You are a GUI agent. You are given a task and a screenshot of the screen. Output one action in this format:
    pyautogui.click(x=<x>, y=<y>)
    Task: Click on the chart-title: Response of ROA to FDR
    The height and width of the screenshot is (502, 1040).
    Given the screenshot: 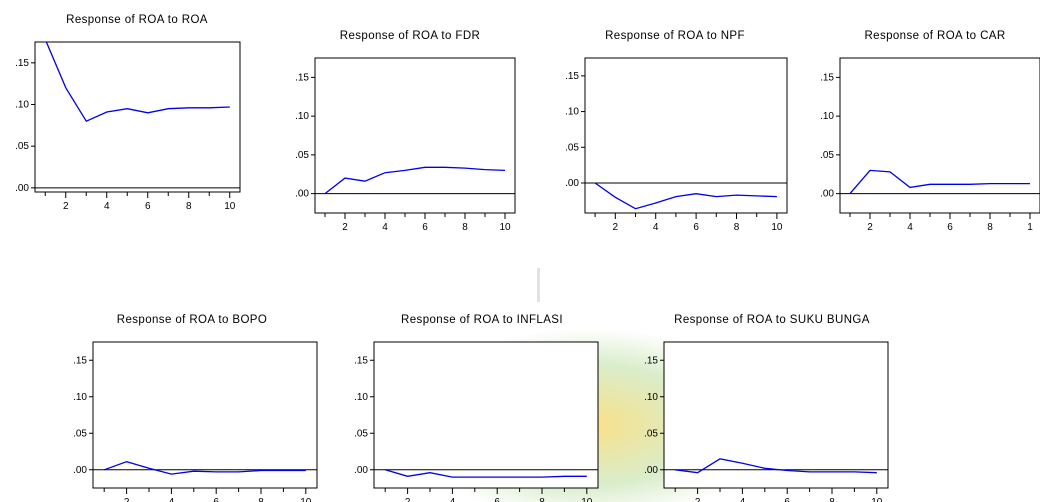 What is the action you would take?
    pyautogui.click(x=410, y=36)
    